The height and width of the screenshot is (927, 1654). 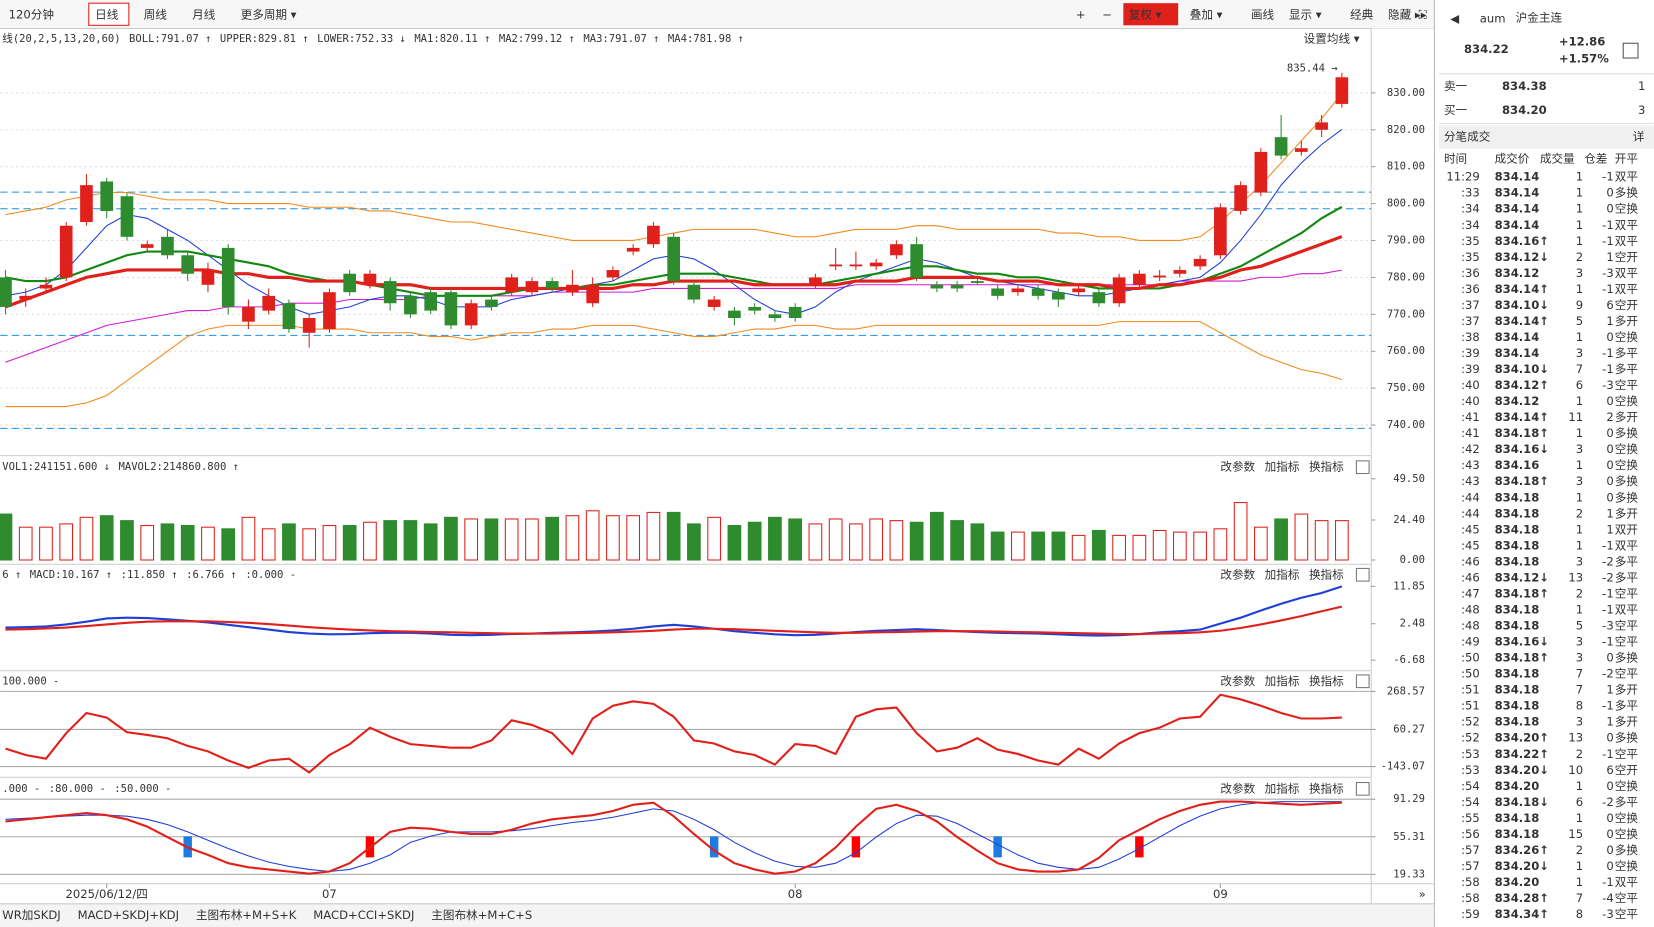 What do you see at coordinates (1626, 159) in the screenshot?
I see `column-header: 开平` at bounding box center [1626, 159].